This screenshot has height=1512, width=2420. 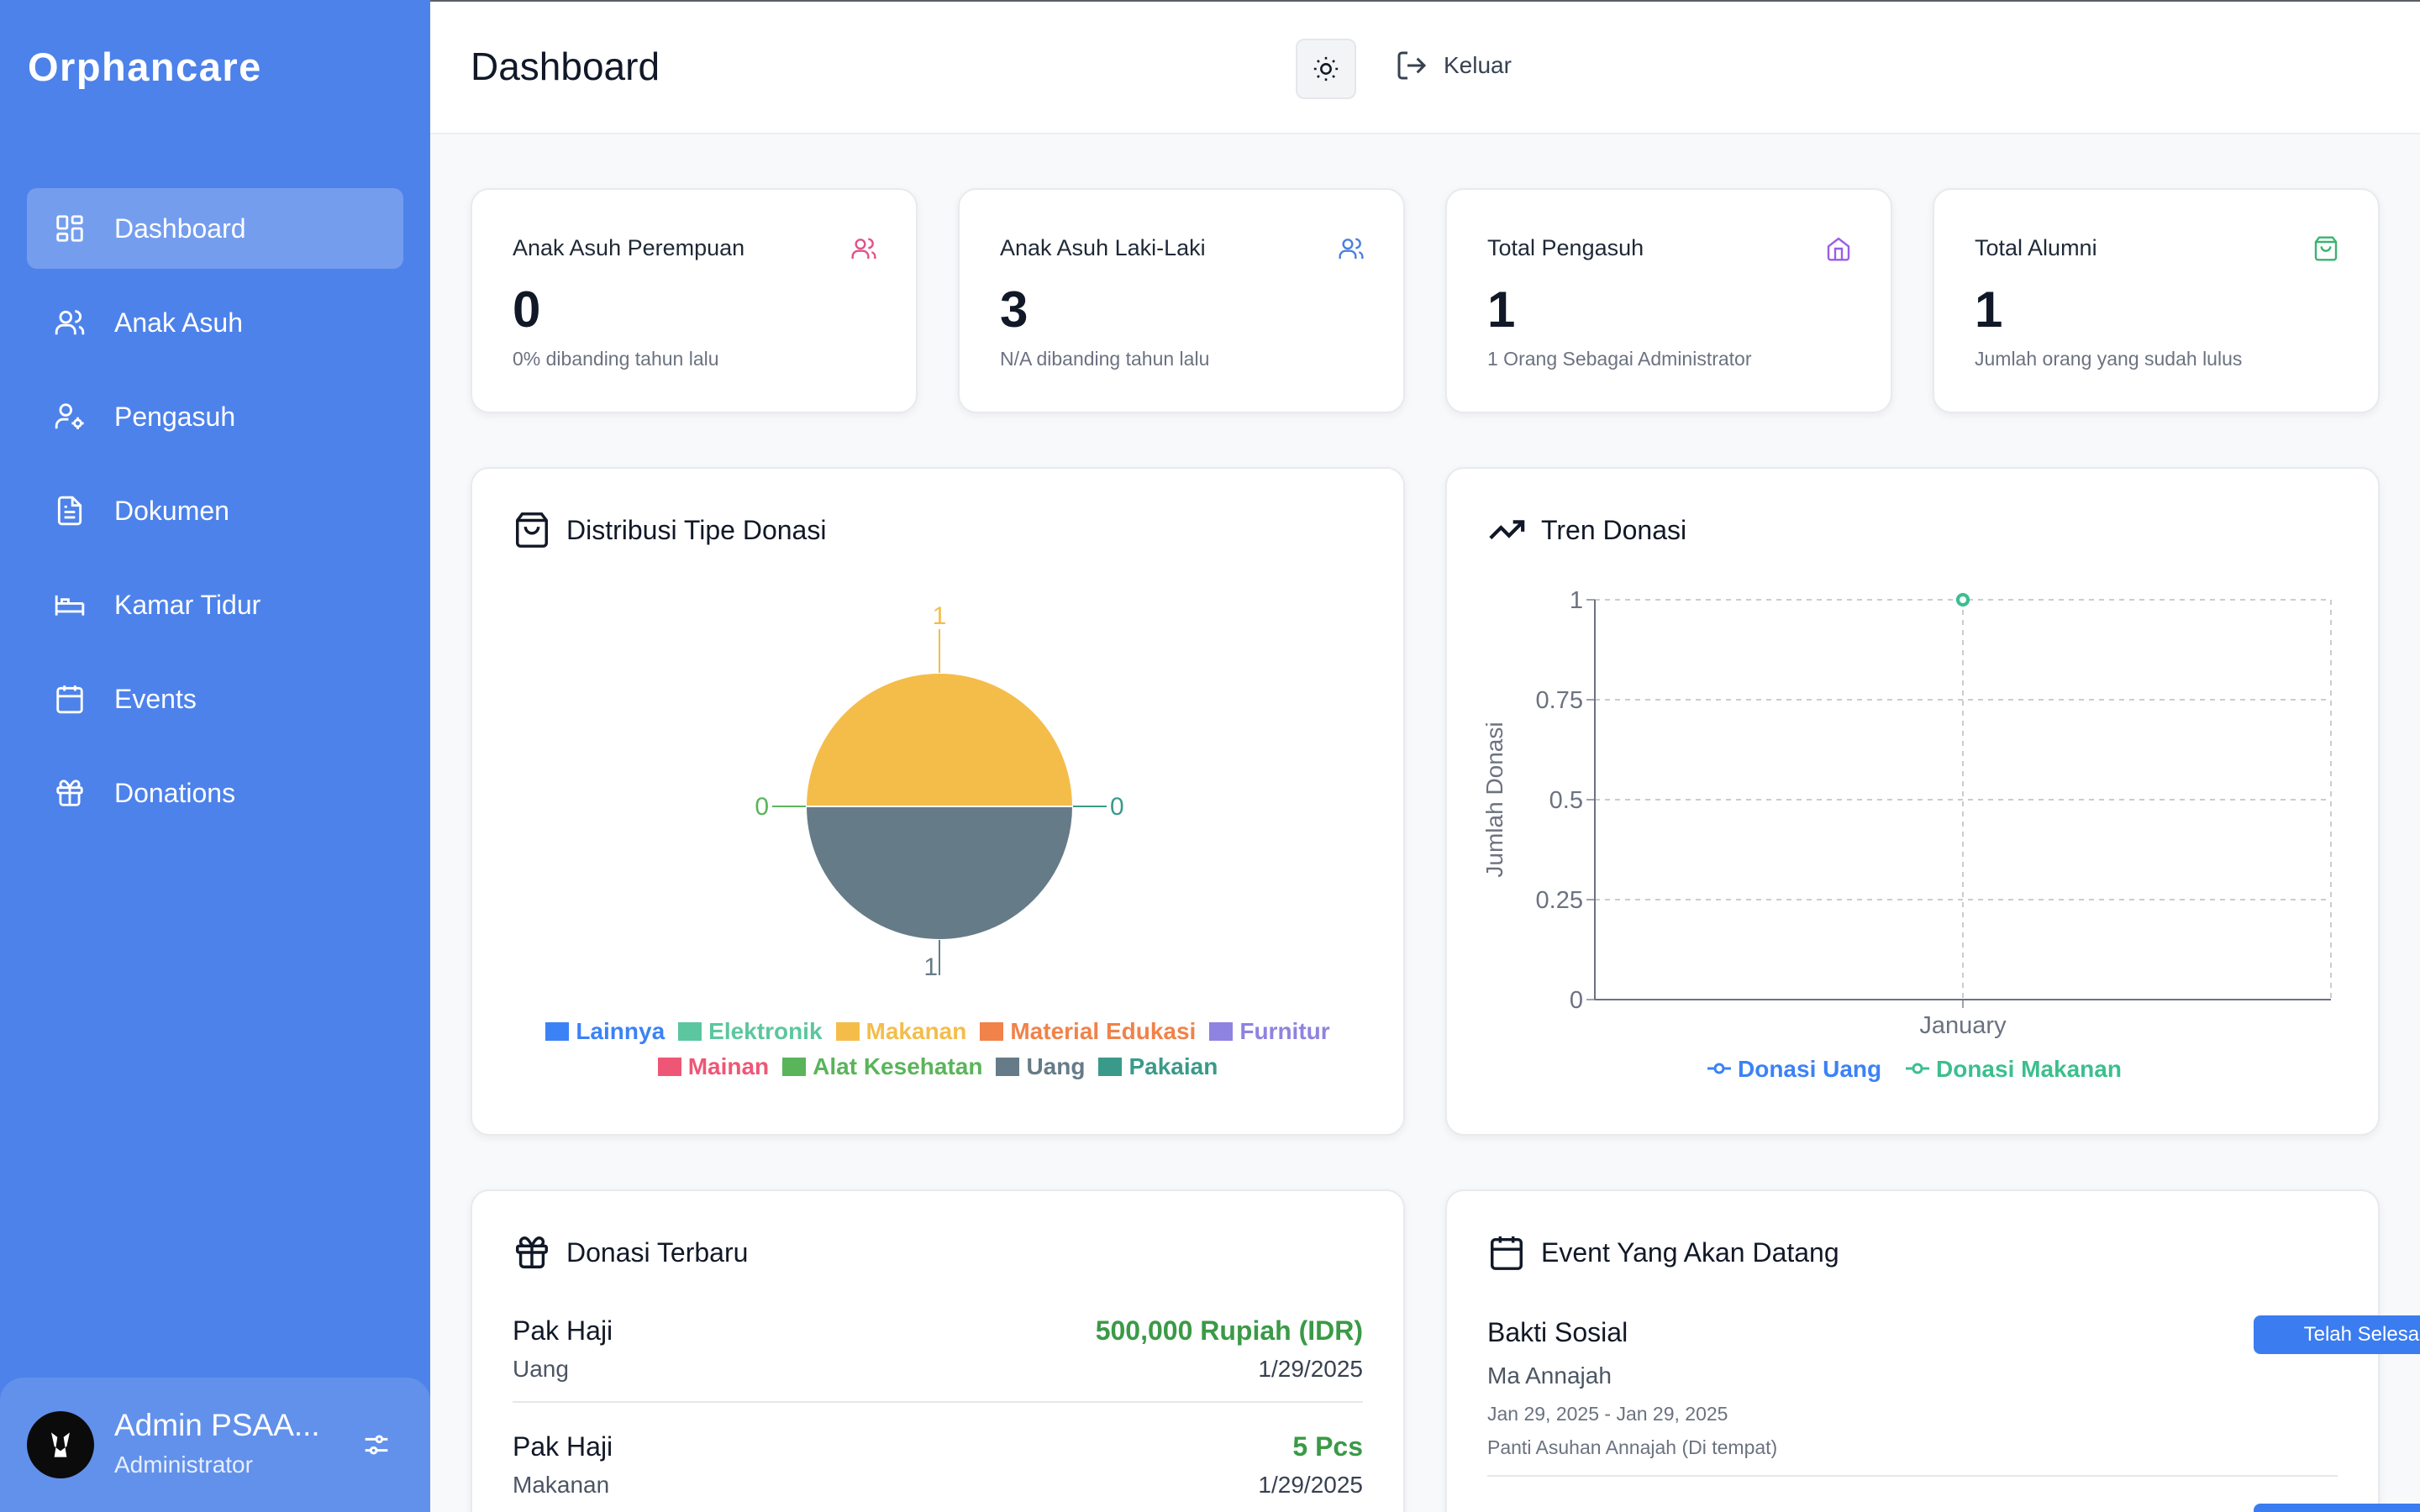 I want to click on stat-label: Total Alumni, so click(x=2036, y=247).